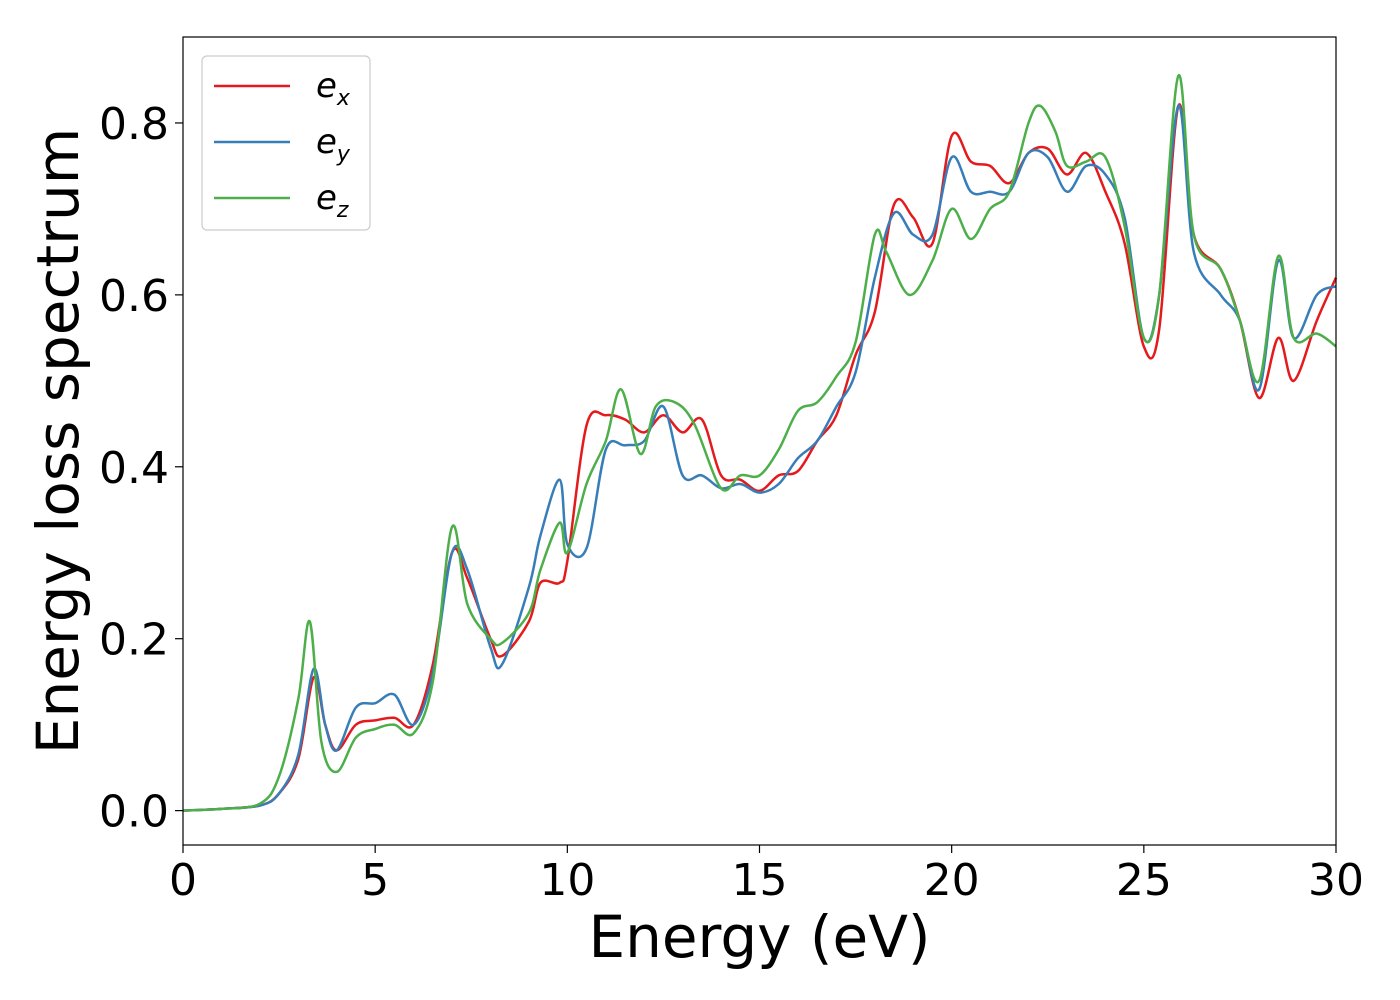 The image size is (1400, 1000). Describe the element at coordinates (58, 441) in the screenshot. I see `y-axis-title: Energy loss spectrum` at that location.